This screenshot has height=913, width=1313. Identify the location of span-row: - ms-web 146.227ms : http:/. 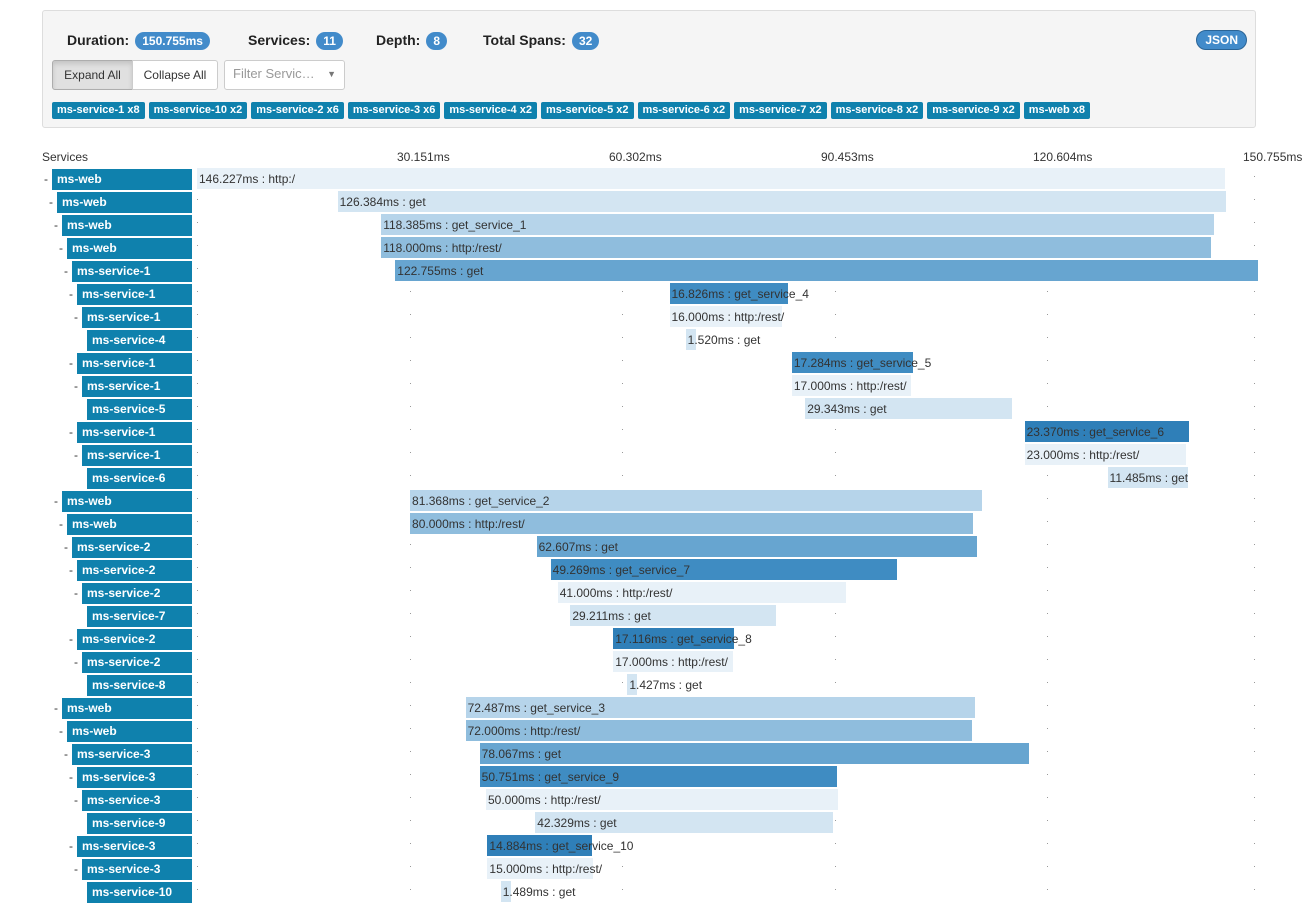
(656, 179).